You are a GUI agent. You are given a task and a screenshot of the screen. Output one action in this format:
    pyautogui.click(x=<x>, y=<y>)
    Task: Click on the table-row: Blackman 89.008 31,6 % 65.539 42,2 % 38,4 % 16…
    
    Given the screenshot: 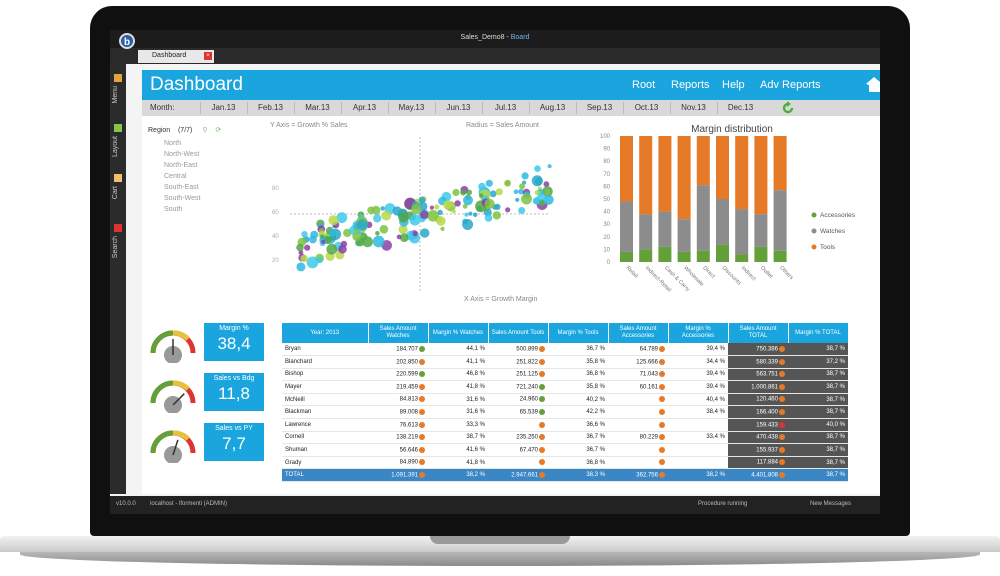 What is the action you would take?
    pyautogui.click(x=565, y=412)
    